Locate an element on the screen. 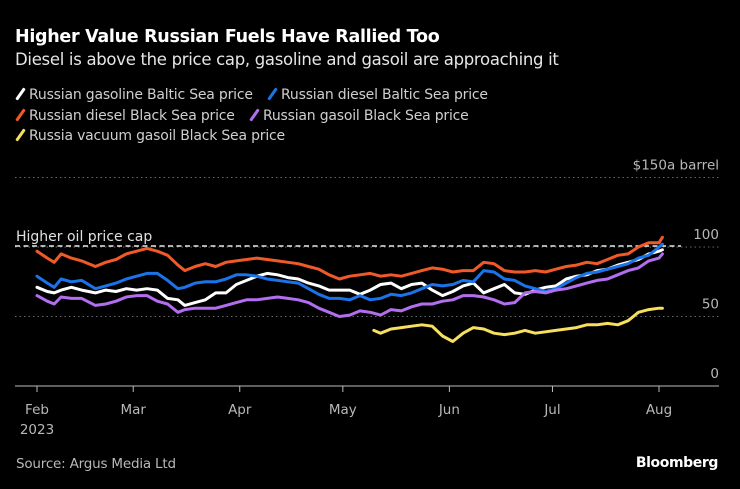  bloomberg-logo: Bloomberg is located at coordinates (677, 463).